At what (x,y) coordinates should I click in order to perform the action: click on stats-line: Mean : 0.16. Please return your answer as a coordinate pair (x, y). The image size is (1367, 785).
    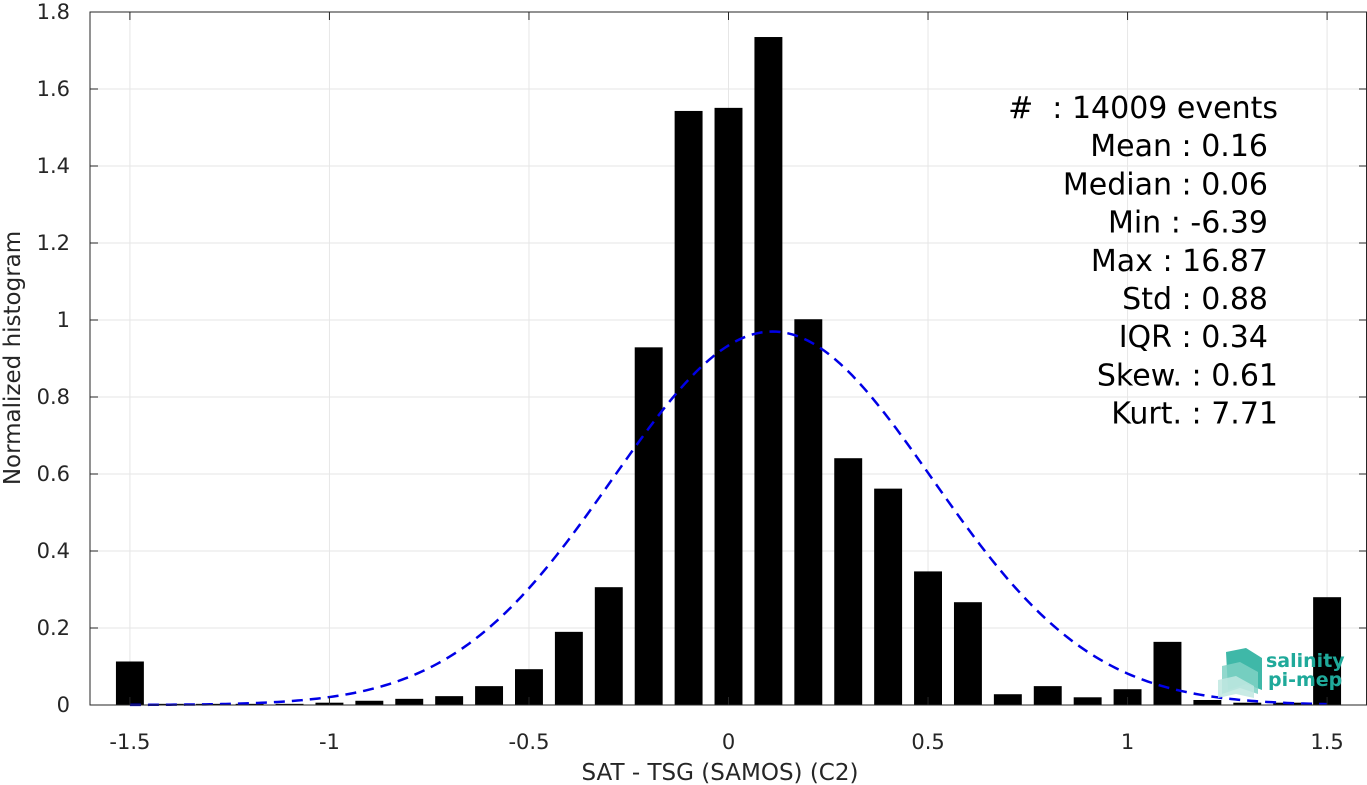
    Looking at the image, I should click on (1179, 146).